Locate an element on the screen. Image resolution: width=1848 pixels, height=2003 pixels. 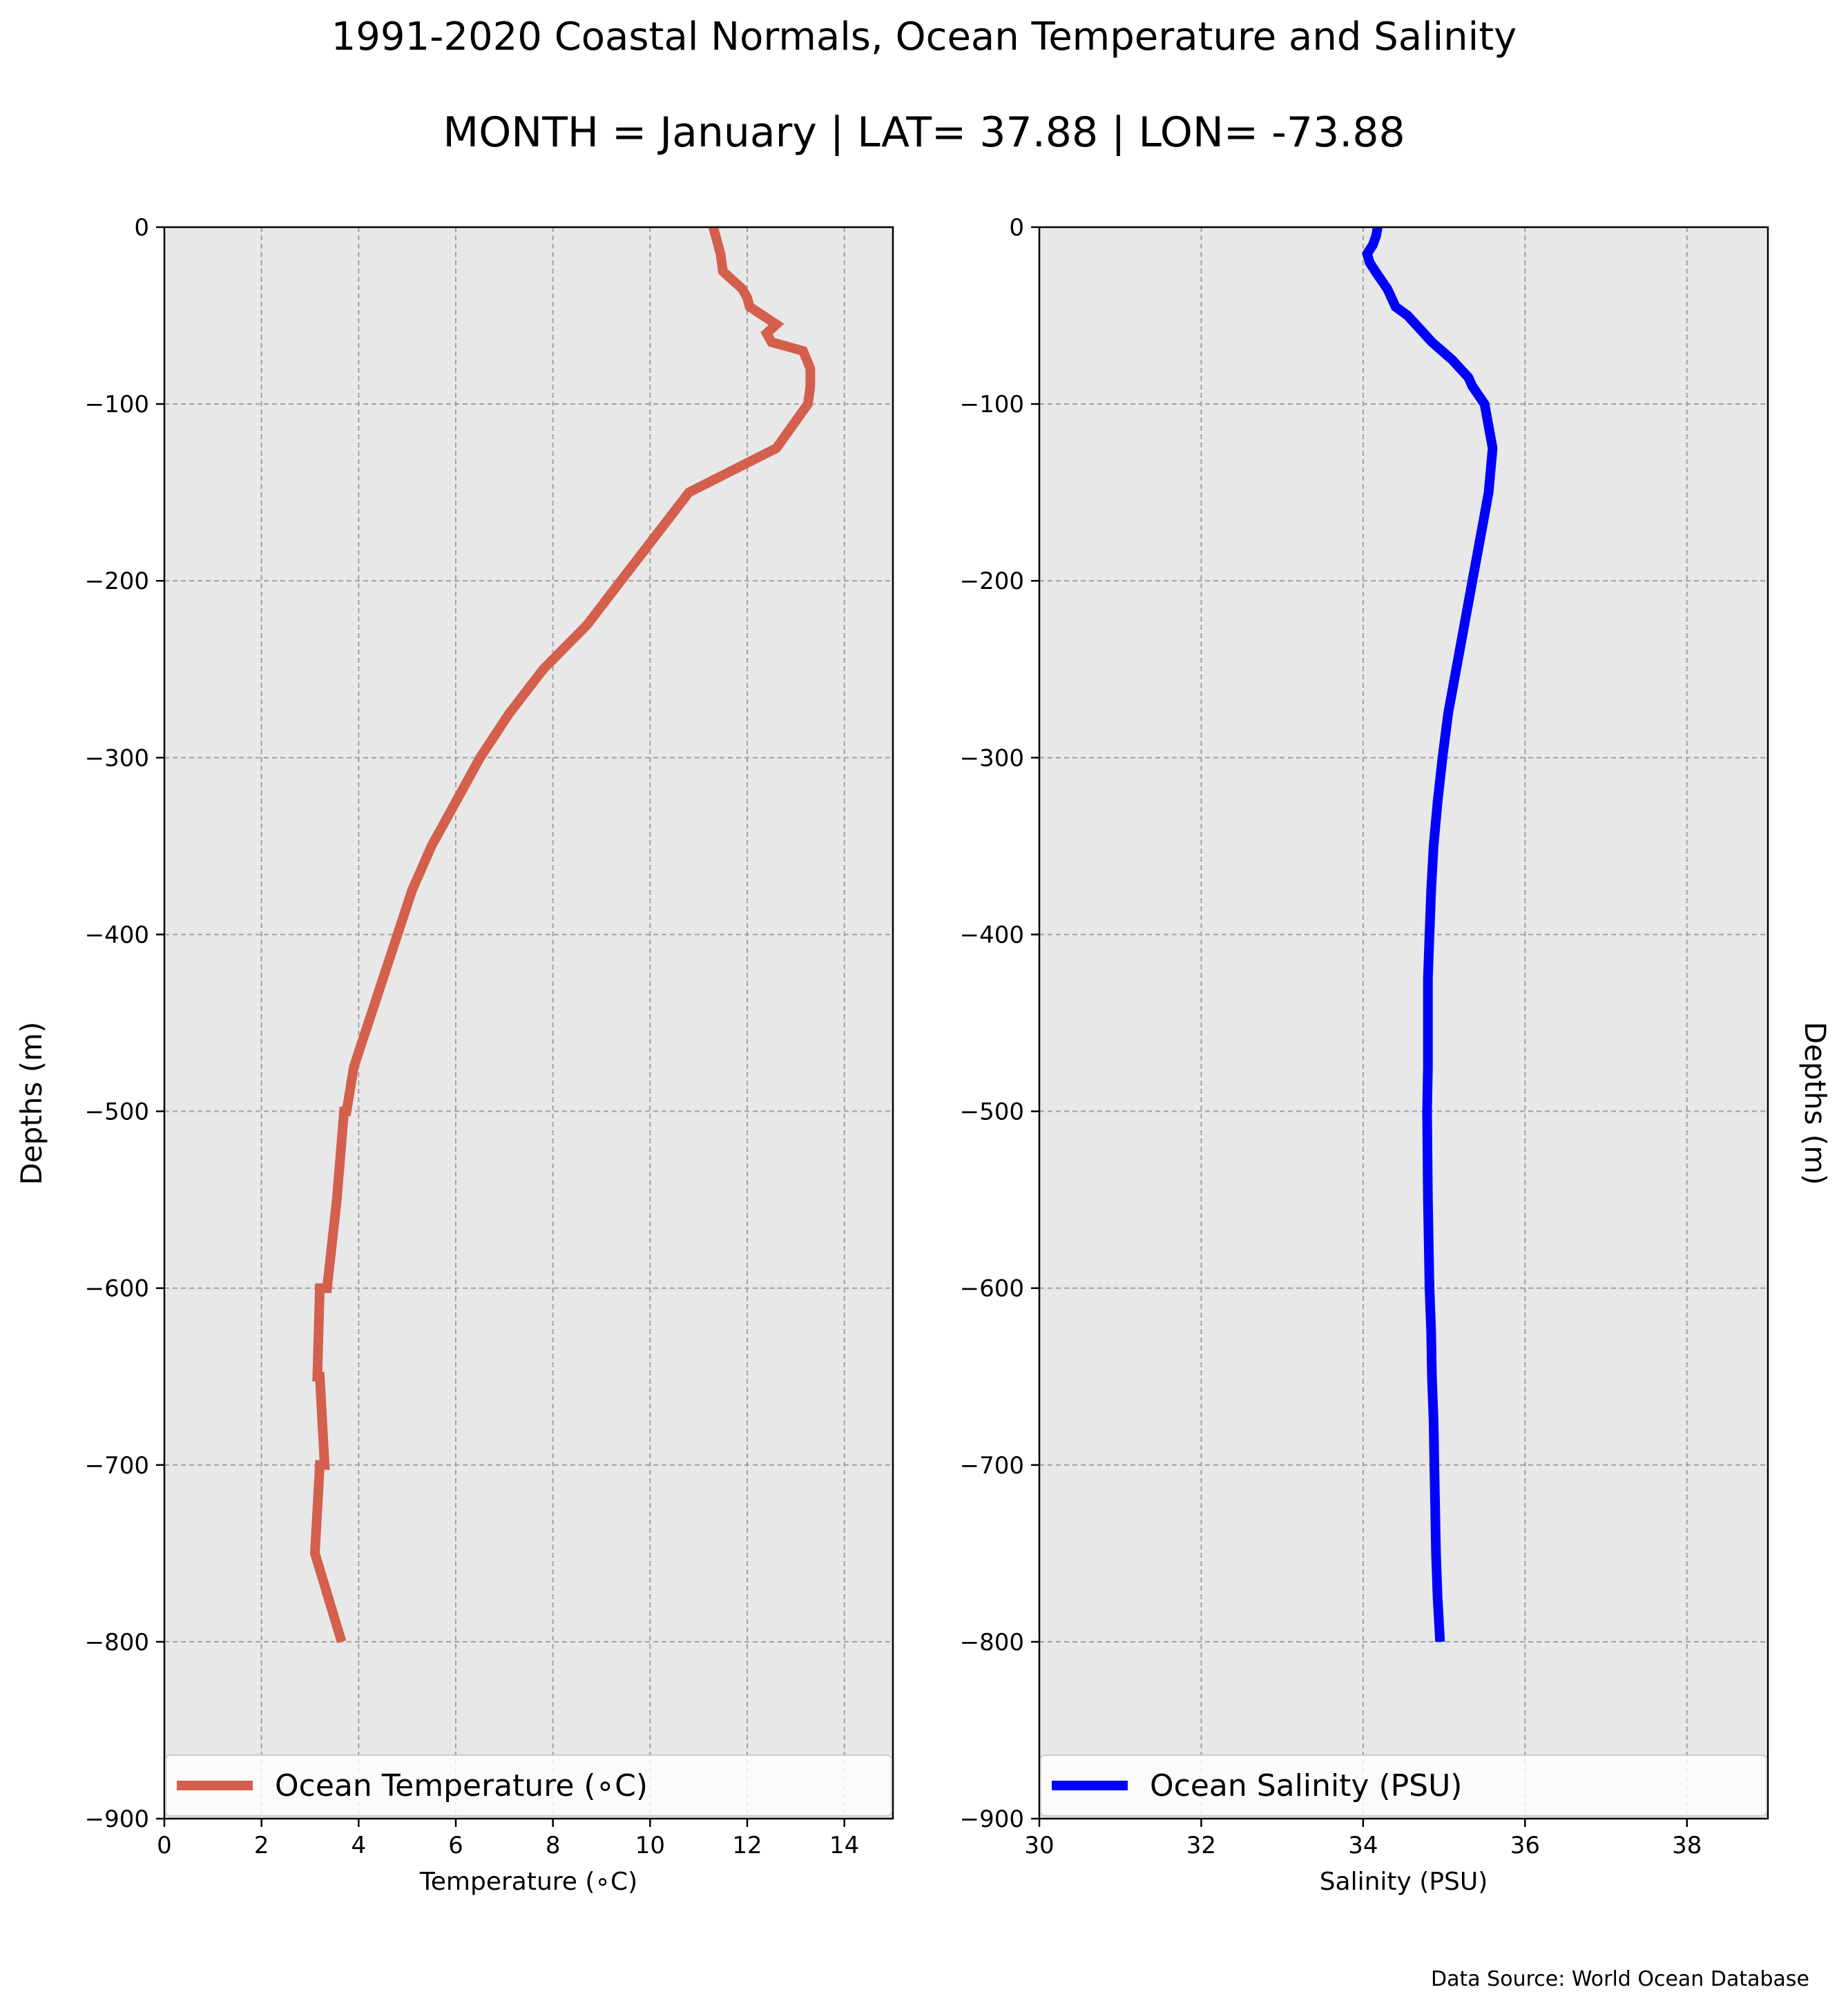
x-tick-label-5: 10 is located at coordinates (650, 1846).